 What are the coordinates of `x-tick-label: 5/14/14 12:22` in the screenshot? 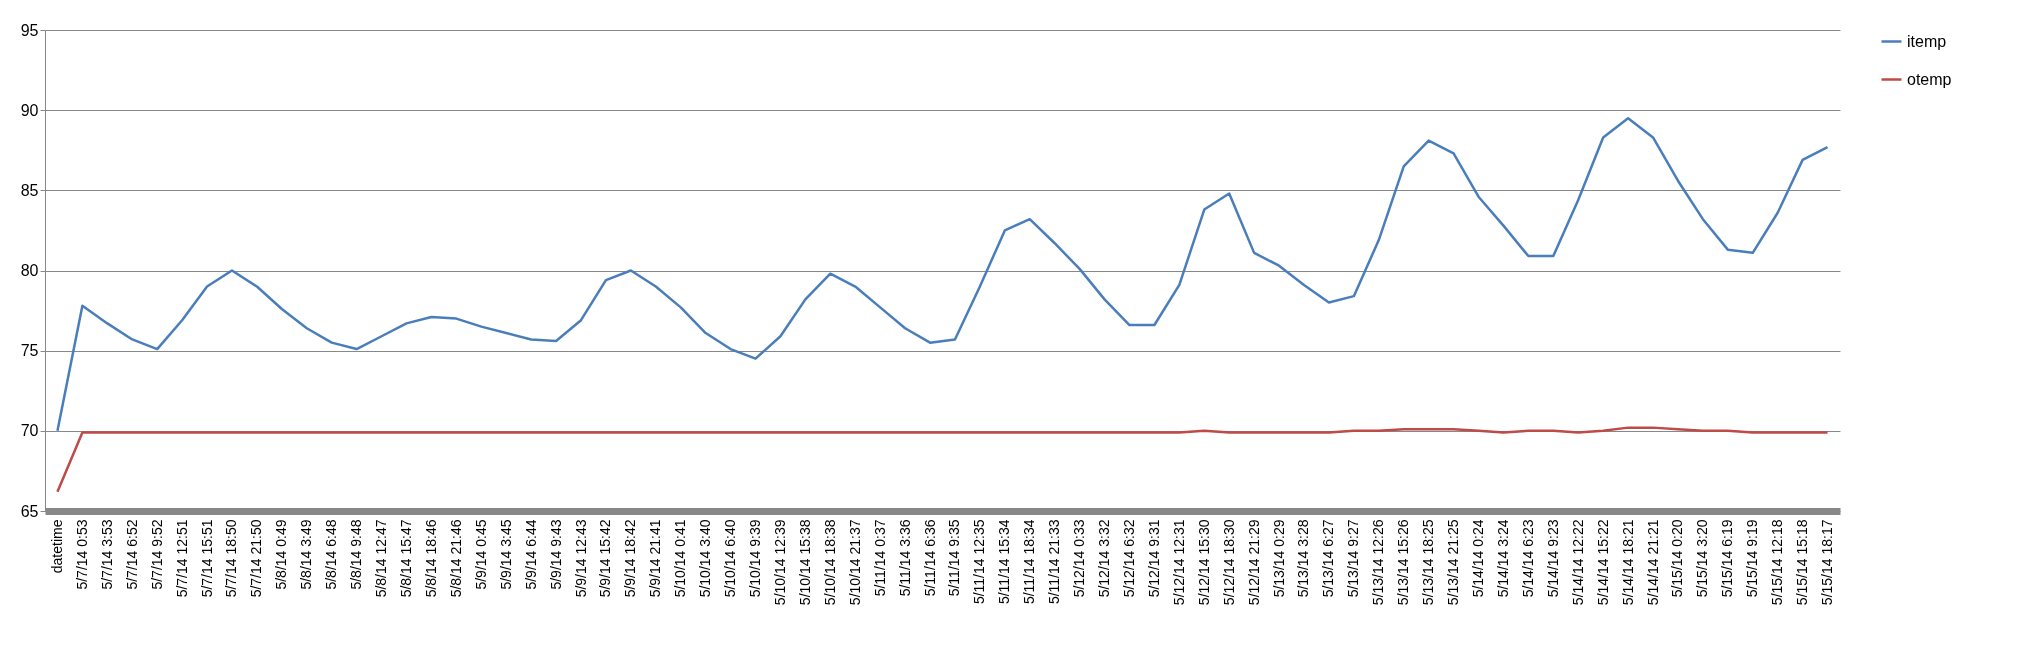 It's located at (1577, 562).